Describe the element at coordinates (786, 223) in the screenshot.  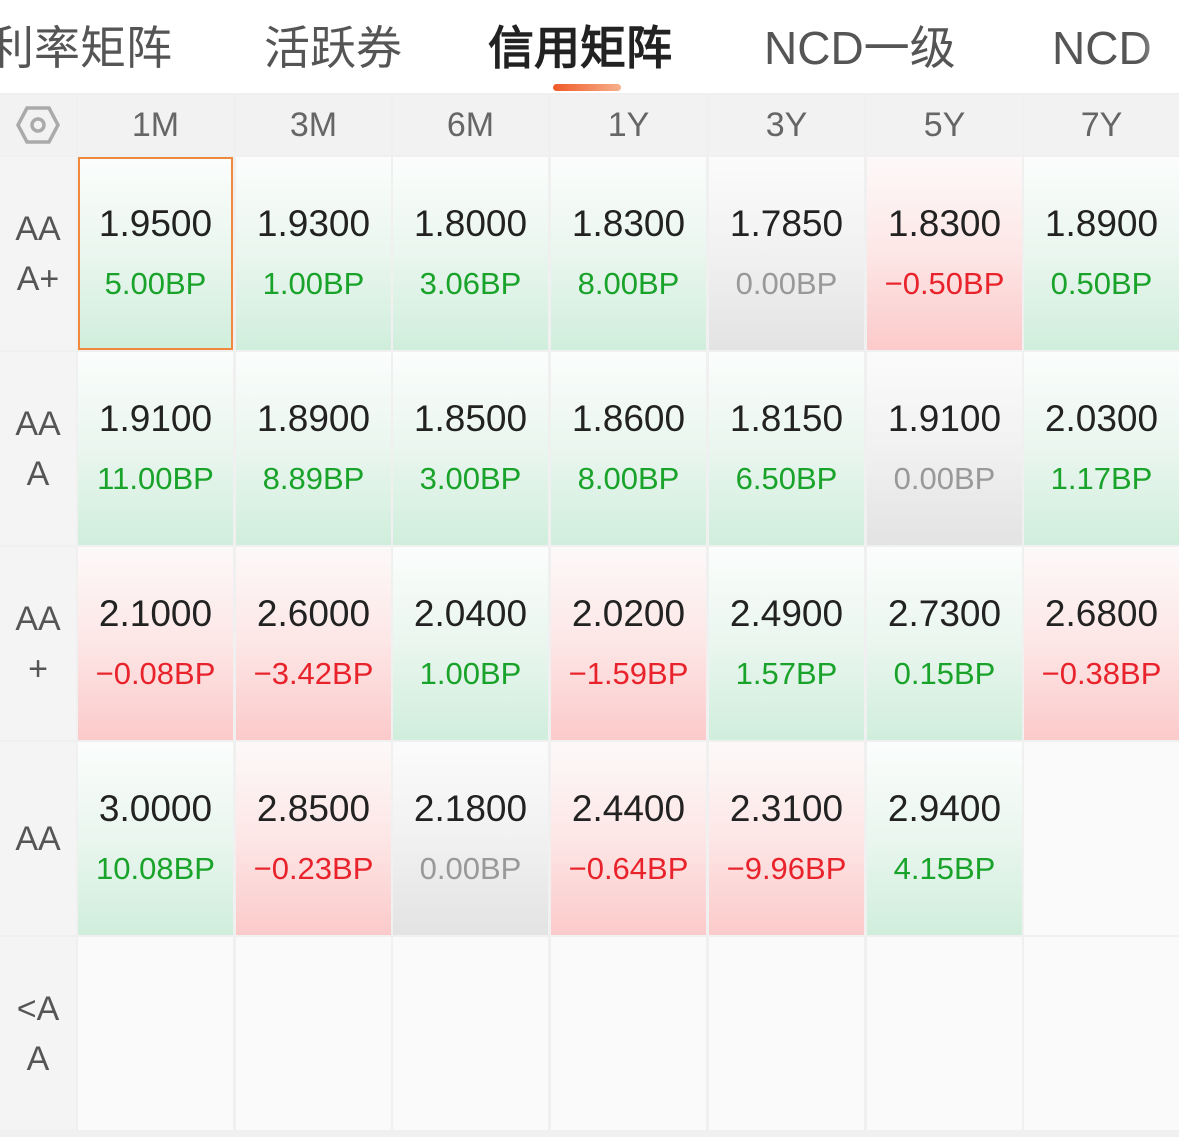
I see `cell-rate: 1.7850` at that location.